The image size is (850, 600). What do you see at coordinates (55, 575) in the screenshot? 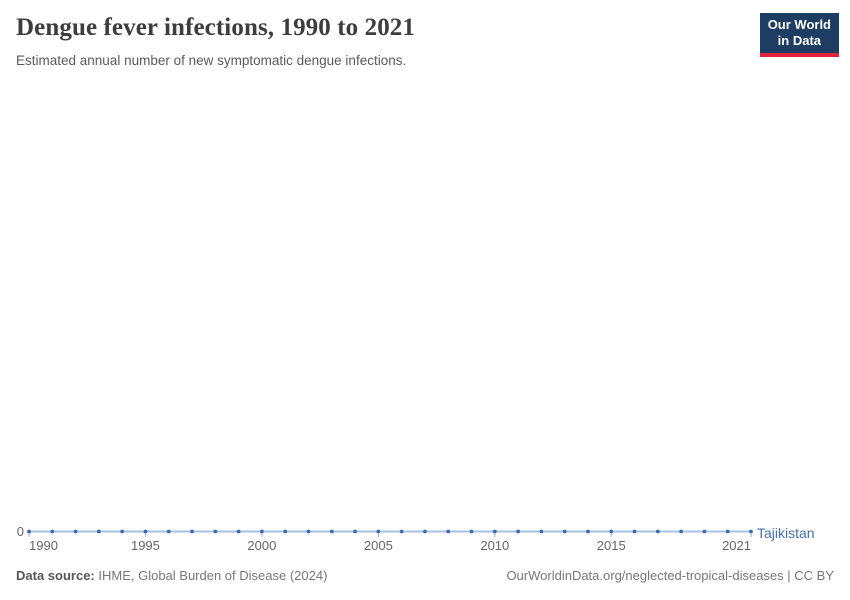
I see `data-source-label: Data source:` at bounding box center [55, 575].